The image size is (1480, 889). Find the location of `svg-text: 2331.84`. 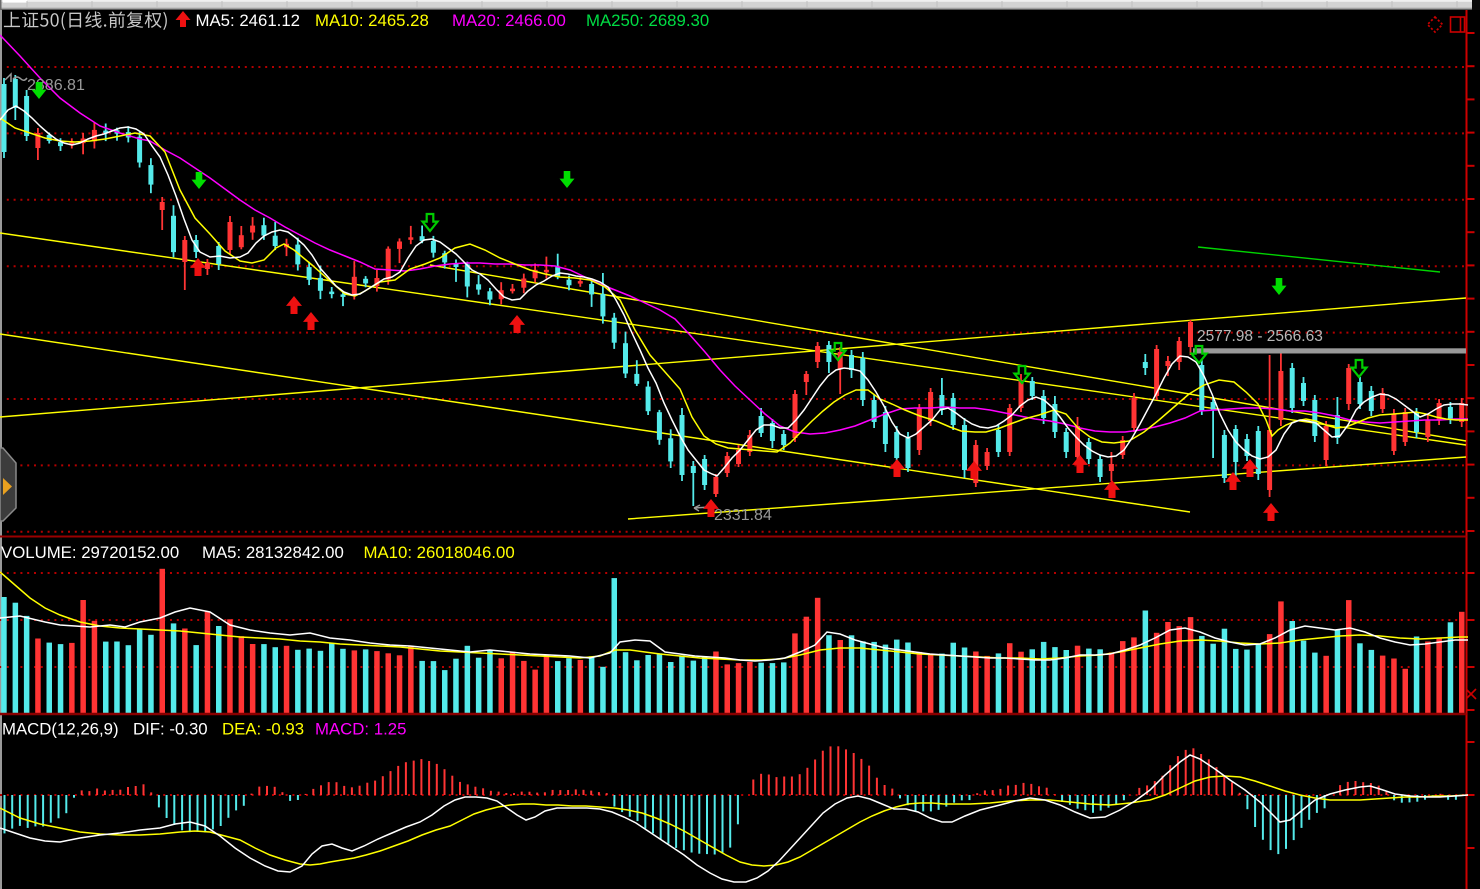

svg-text: 2331.84 is located at coordinates (743, 515).